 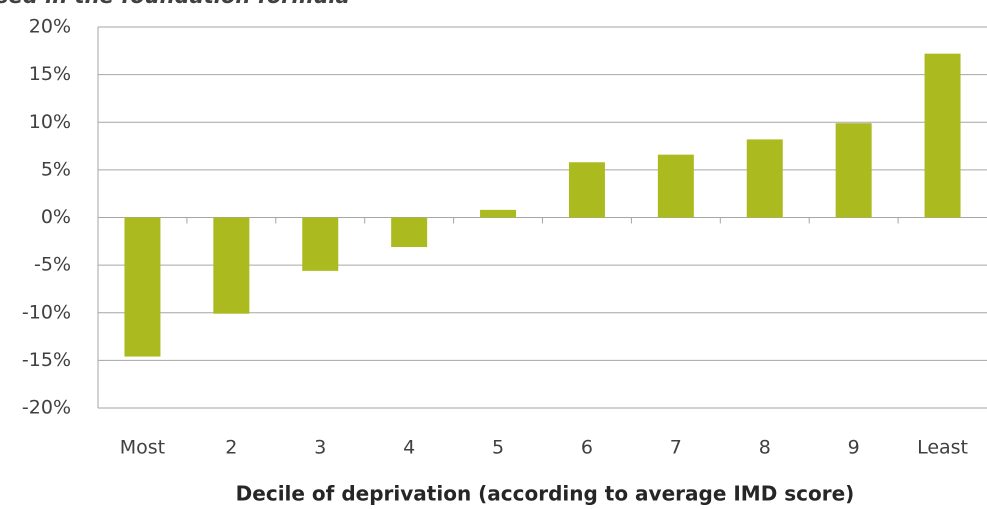 What do you see at coordinates (587, 448) in the screenshot?
I see `x-tick-label: 6` at bounding box center [587, 448].